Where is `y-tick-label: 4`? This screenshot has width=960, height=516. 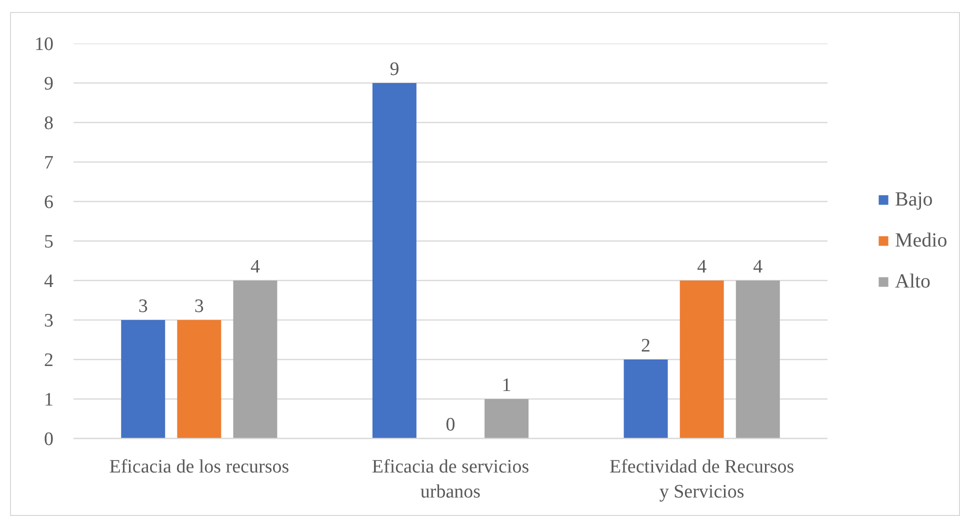 y-tick-label: 4 is located at coordinates (49, 281).